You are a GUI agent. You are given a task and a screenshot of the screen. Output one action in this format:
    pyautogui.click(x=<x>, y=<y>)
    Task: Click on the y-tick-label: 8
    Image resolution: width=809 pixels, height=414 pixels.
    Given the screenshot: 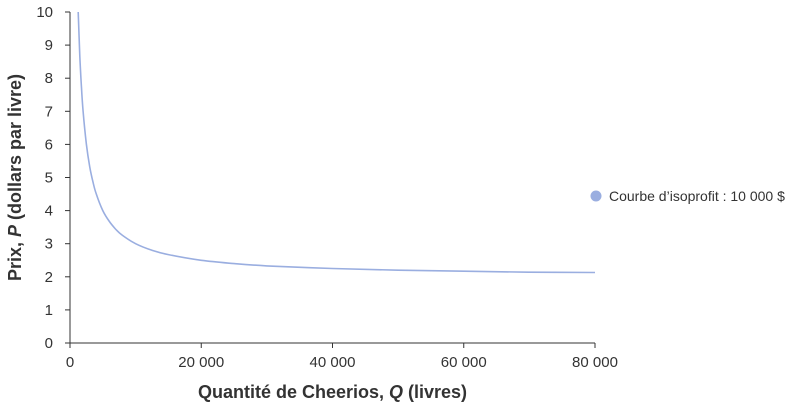 What is the action you would take?
    pyautogui.click(x=49, y=78)
    